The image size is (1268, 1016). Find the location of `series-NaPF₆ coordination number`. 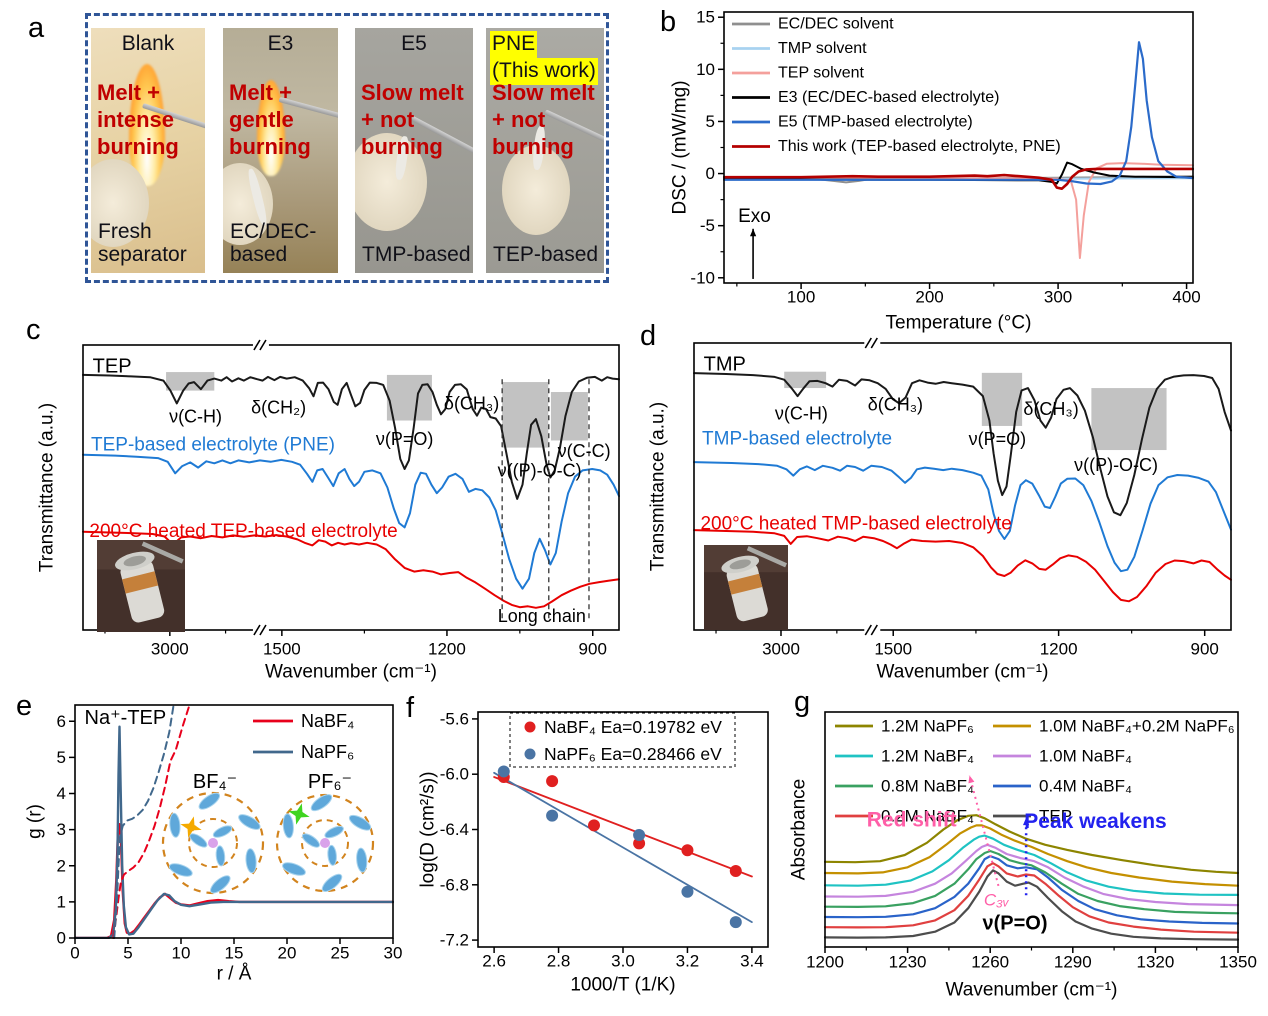

series-NaPF₆ coordination number is located at coordinates (144, 821).